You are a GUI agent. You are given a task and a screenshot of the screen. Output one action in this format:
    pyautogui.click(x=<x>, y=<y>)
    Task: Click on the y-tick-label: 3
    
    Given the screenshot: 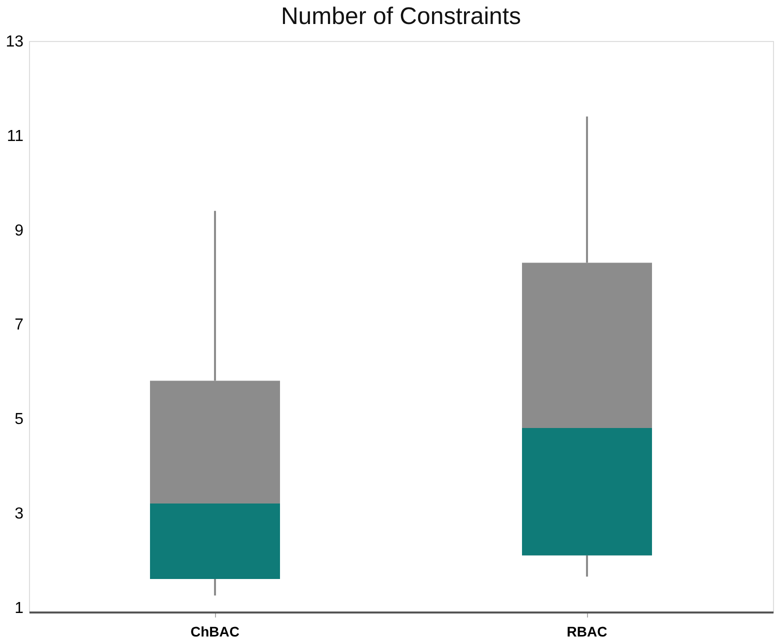 What is the action you would take?
    pyautogui.click(x=19, y=513)
    